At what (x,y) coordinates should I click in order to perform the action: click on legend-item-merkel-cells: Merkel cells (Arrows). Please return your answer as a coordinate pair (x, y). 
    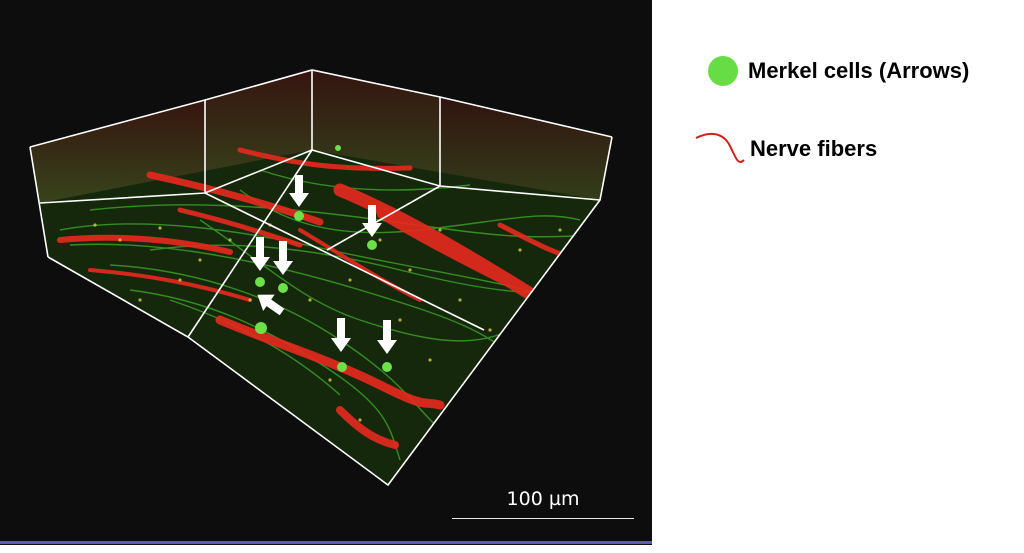
    Looking at the image, I should click on (838, 71).